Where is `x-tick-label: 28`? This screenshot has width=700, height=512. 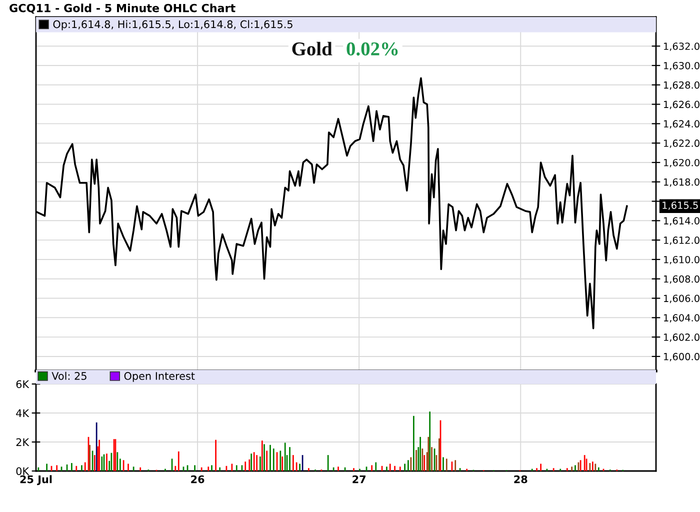
x-tick-label: 28 is located at coordinates (521, 479).